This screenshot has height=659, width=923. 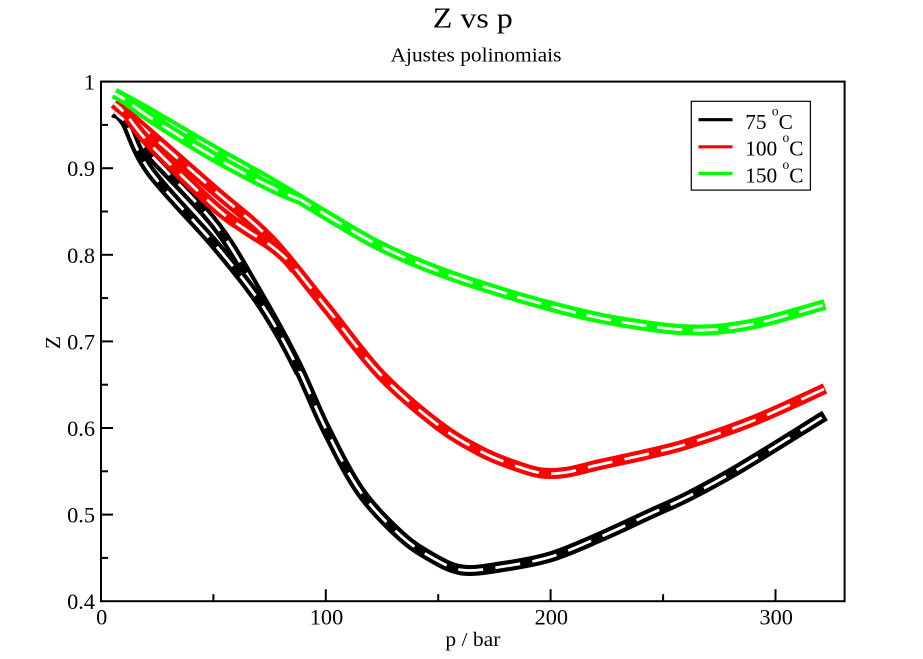 I want to click on svg-text: 200, so click(x=551, y=617).